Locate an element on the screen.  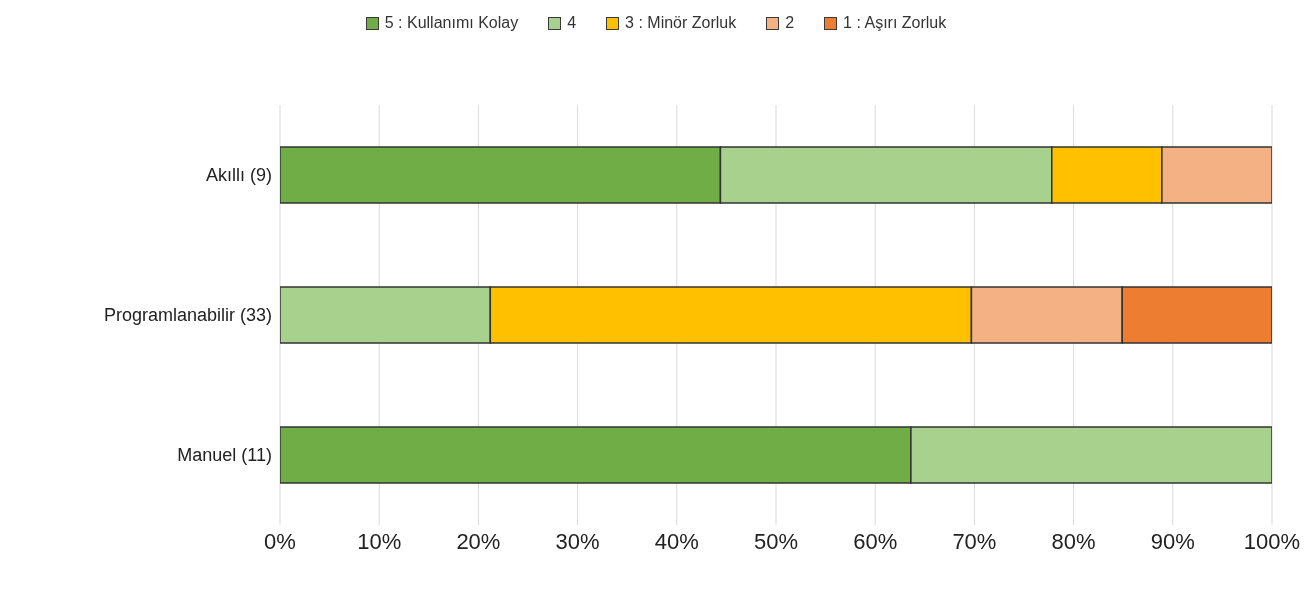
x-tick-label: 70% is located at coordinates (974, 541).